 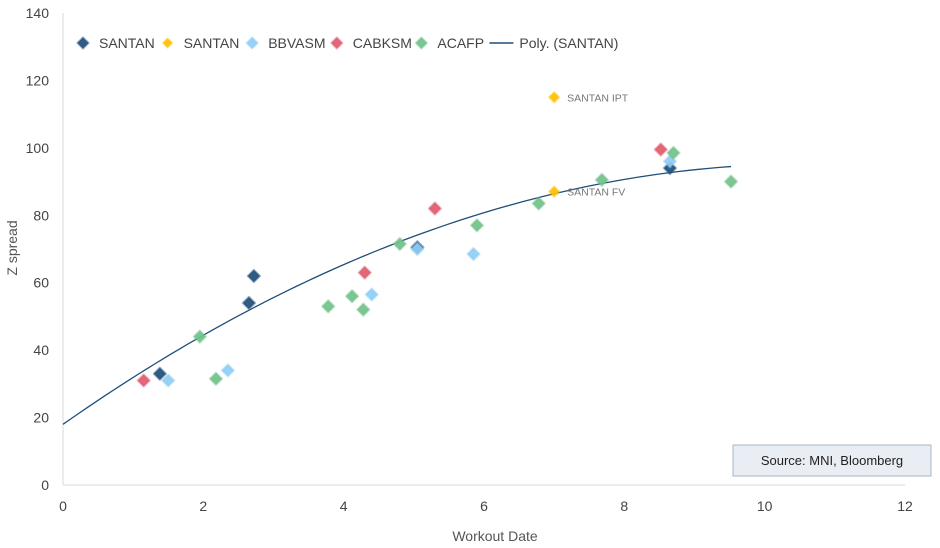 I want to click on y-axis-label: Z spread, so click(x=12, y=247).